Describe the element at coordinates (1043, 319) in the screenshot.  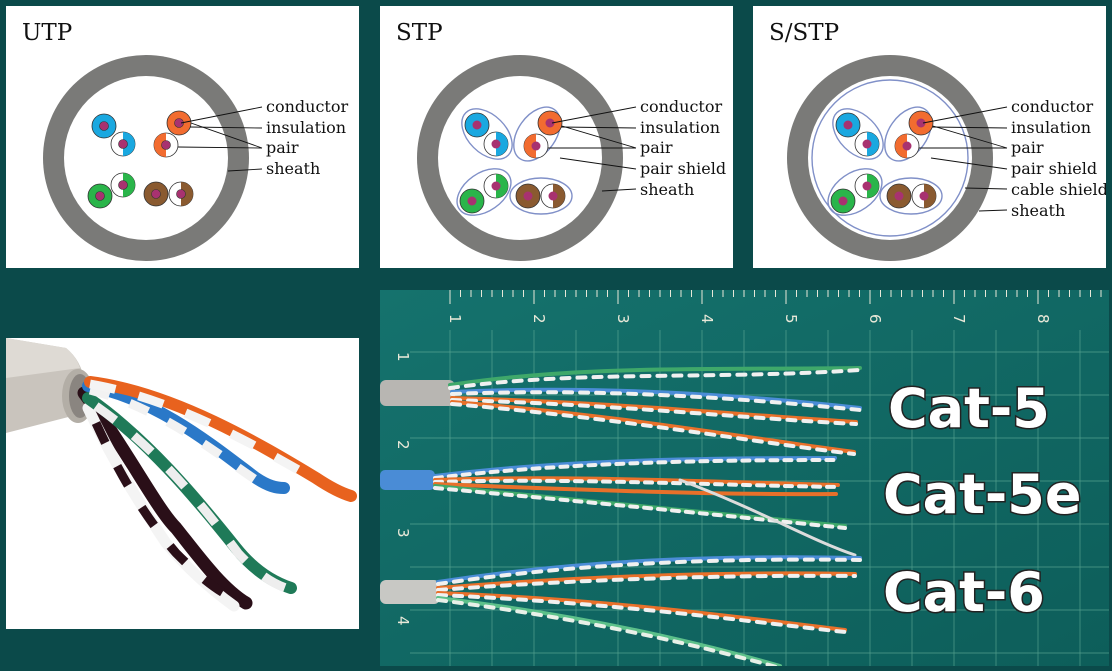
I see `ruler-top-number: 8` at that location.